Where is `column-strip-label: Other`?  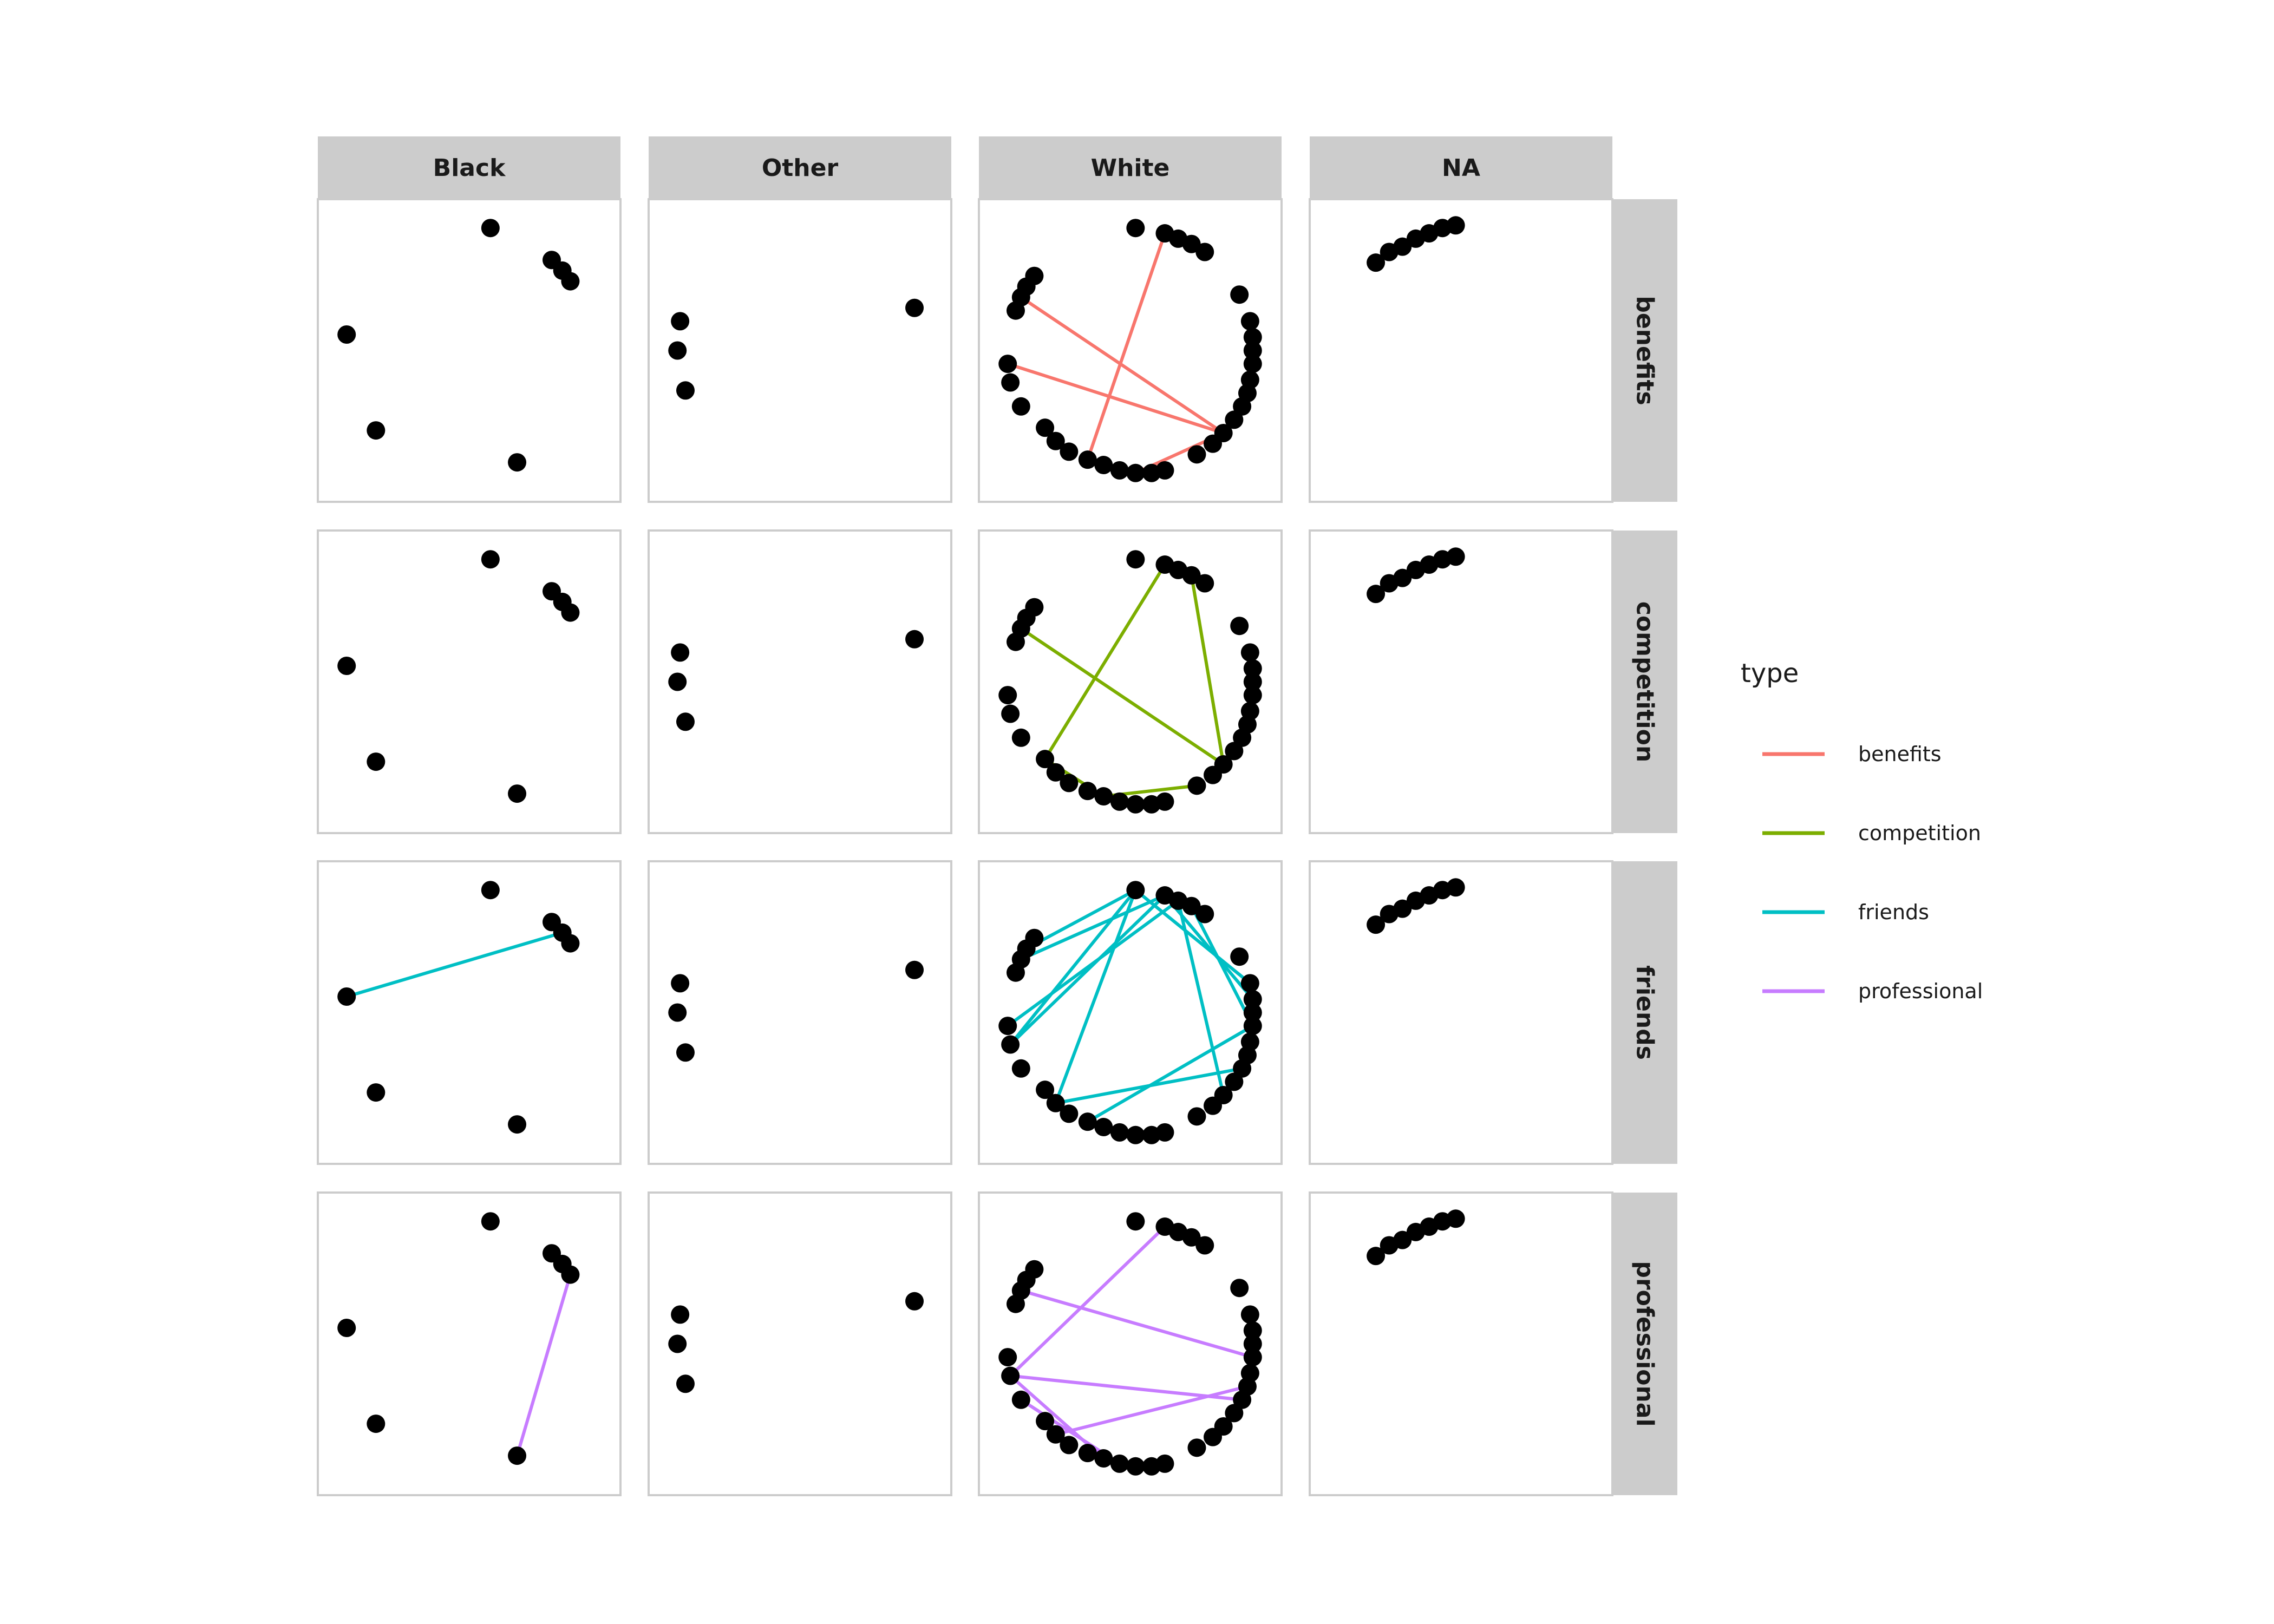
column-strip-label: Other is located at coordinates (801, 168).